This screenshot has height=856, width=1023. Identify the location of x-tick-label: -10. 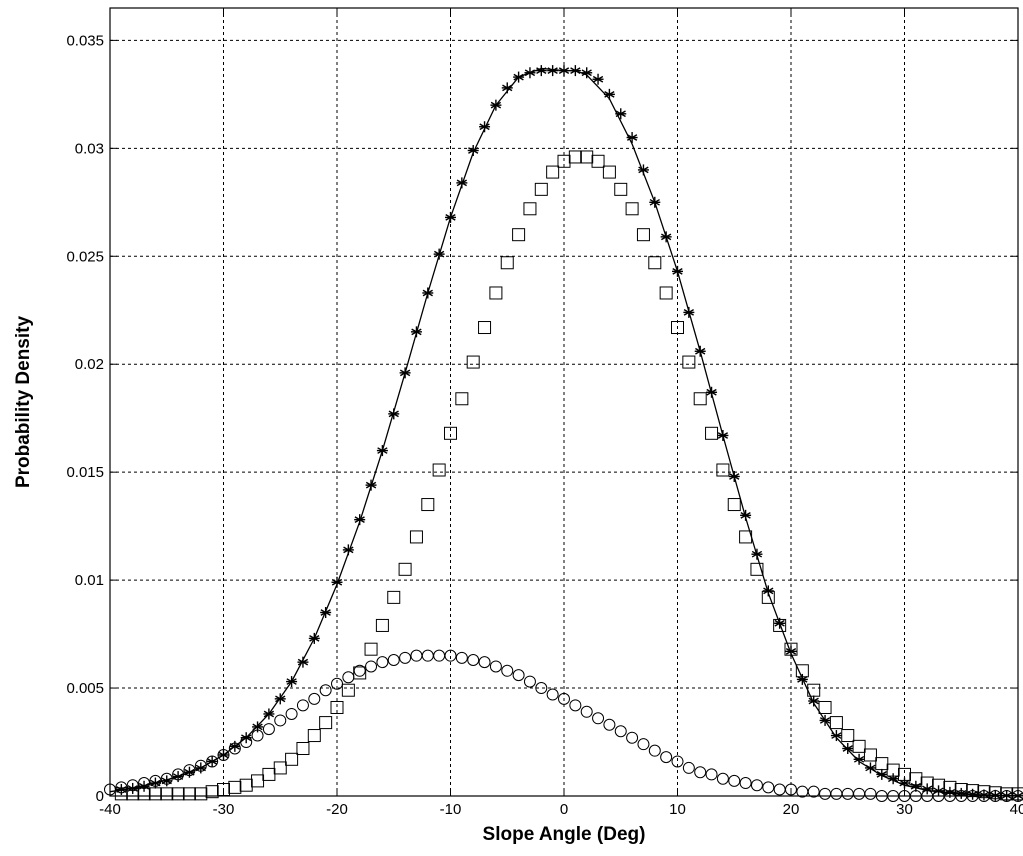
(451, 809).